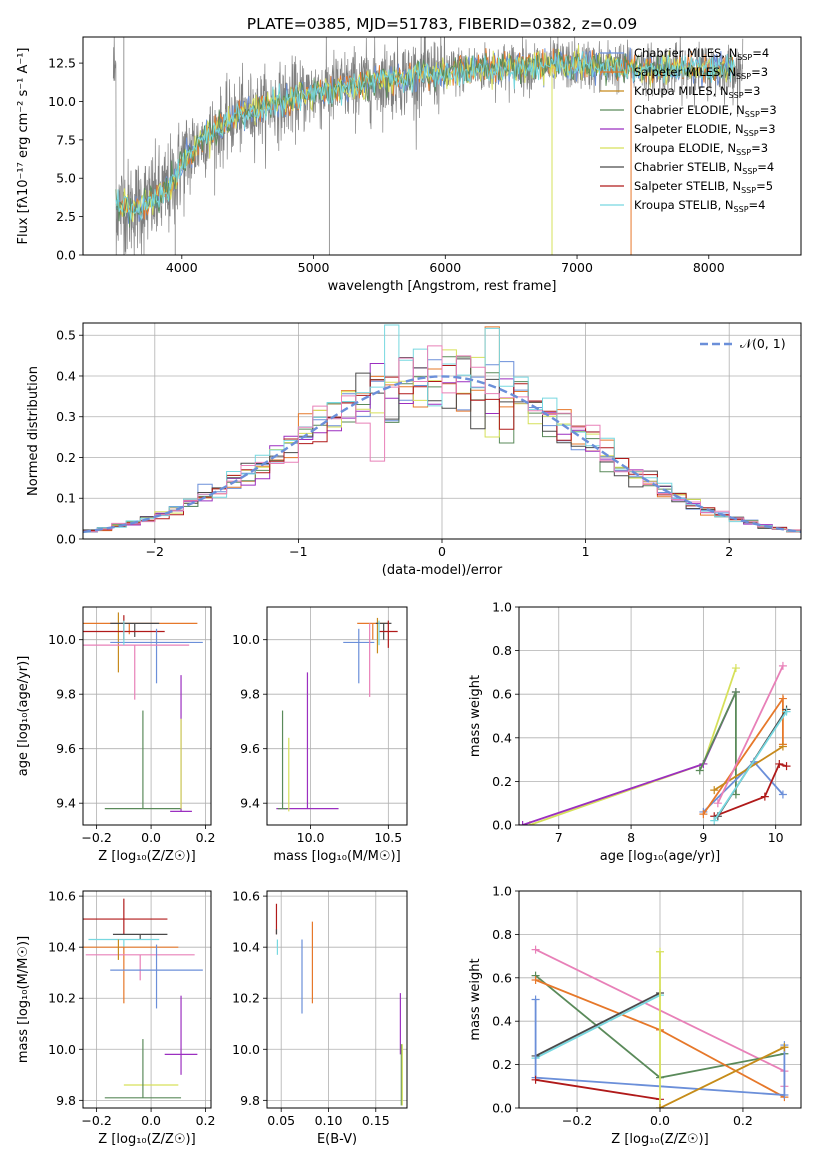 The image size is (819, 1170). Describe the element at coordinates (502, 977) in the screenshot. I see `y-tick-label: 0.6` at that location.